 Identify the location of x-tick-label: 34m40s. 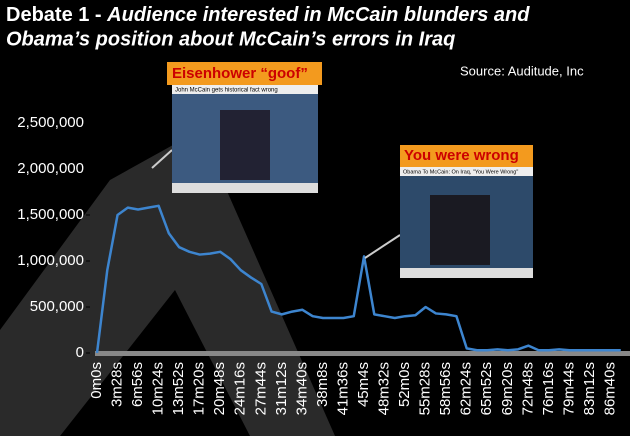
(301, 388).